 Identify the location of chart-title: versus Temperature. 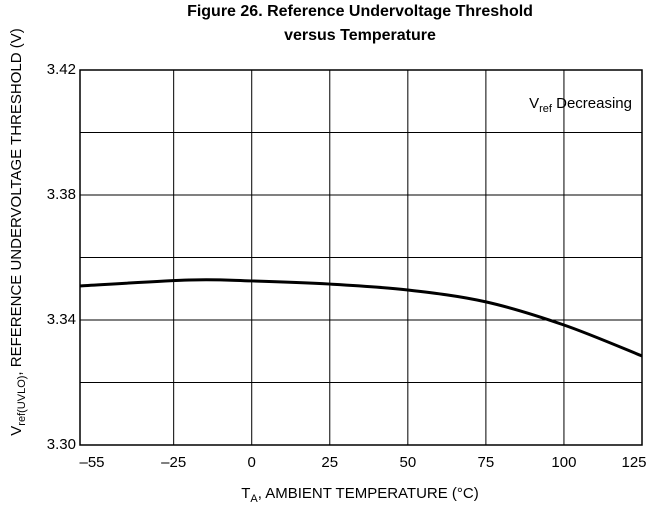
(360, 35).